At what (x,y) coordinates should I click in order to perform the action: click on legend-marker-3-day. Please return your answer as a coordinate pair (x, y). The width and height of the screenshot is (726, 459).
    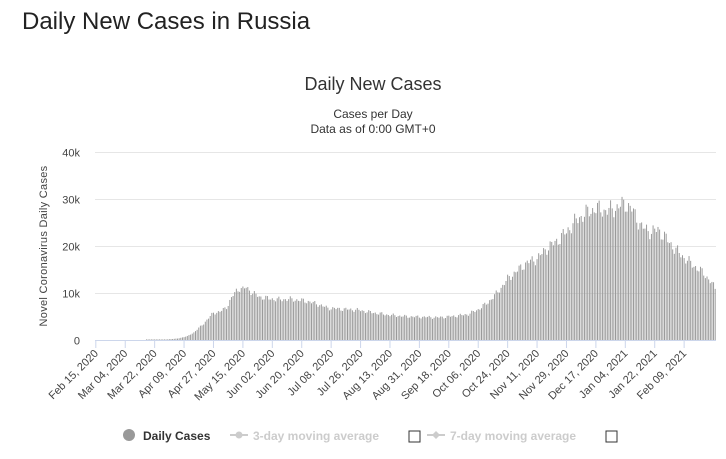
    Looking at the image, I should click on (239, 435).